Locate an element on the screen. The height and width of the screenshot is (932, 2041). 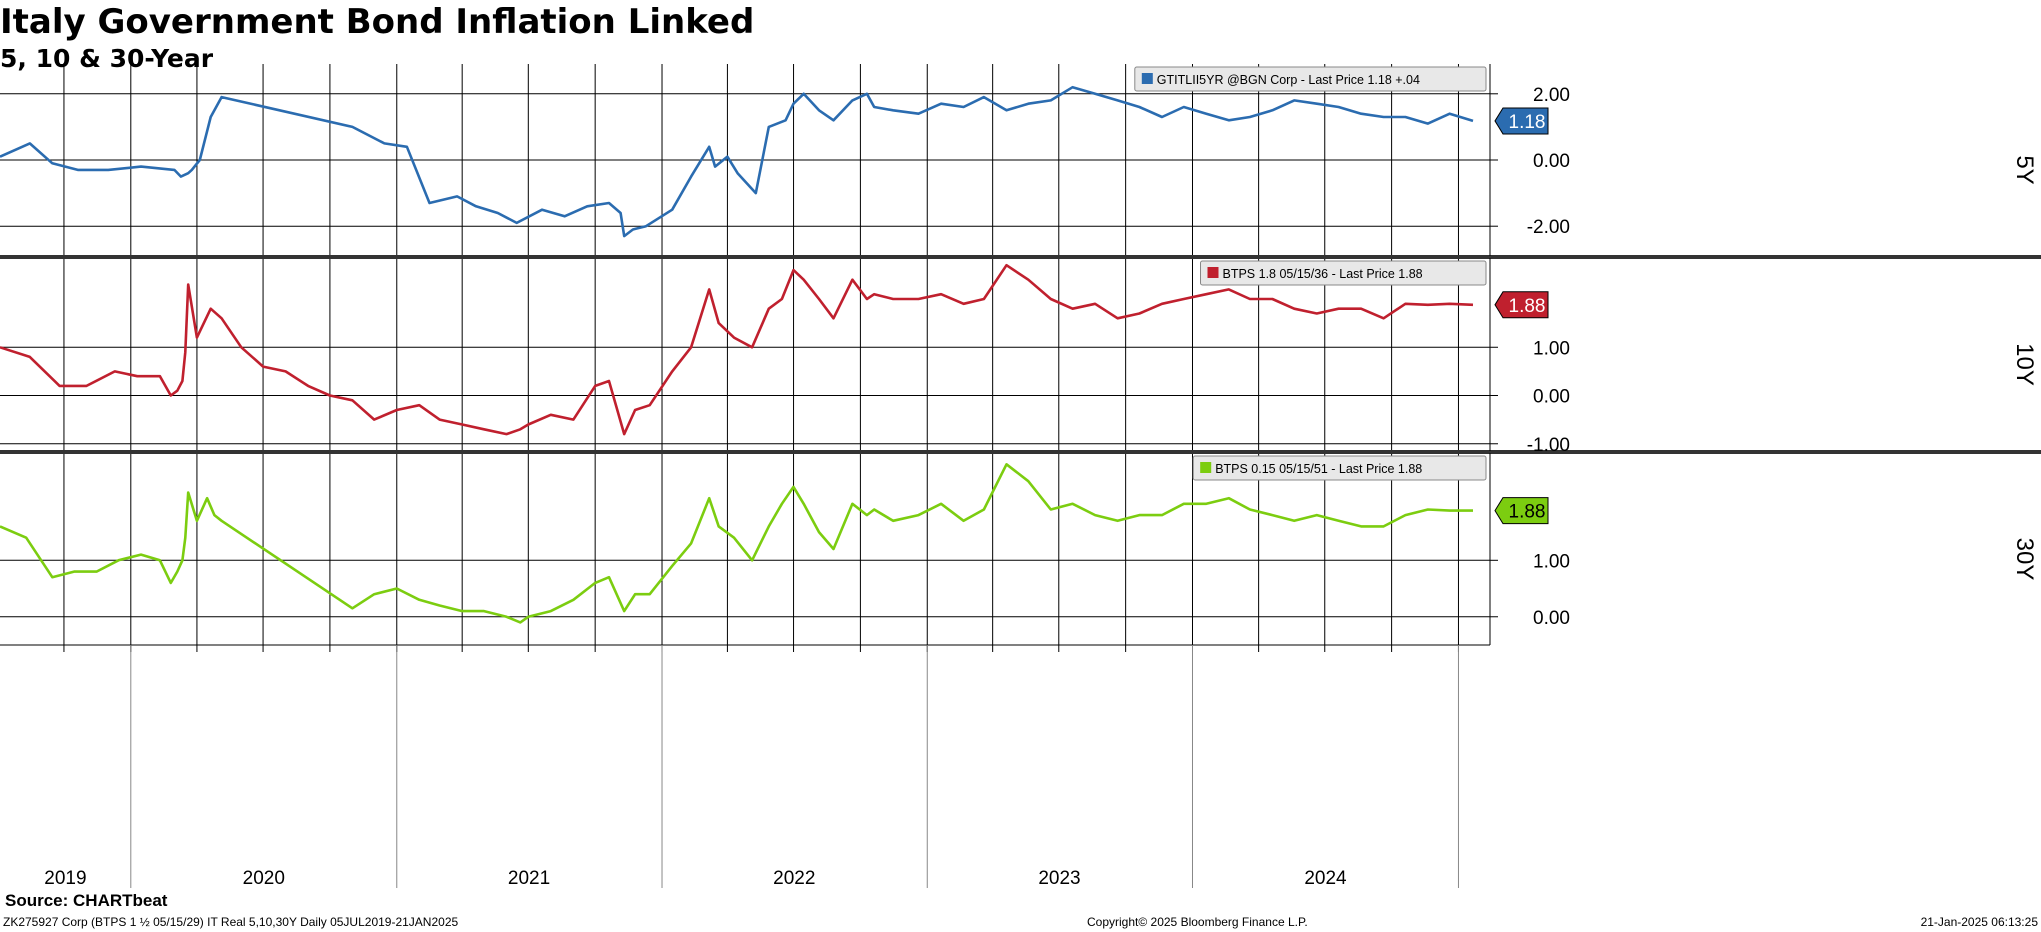
source-label: Source: CHARTbeat is located at coordinates (86, 900).